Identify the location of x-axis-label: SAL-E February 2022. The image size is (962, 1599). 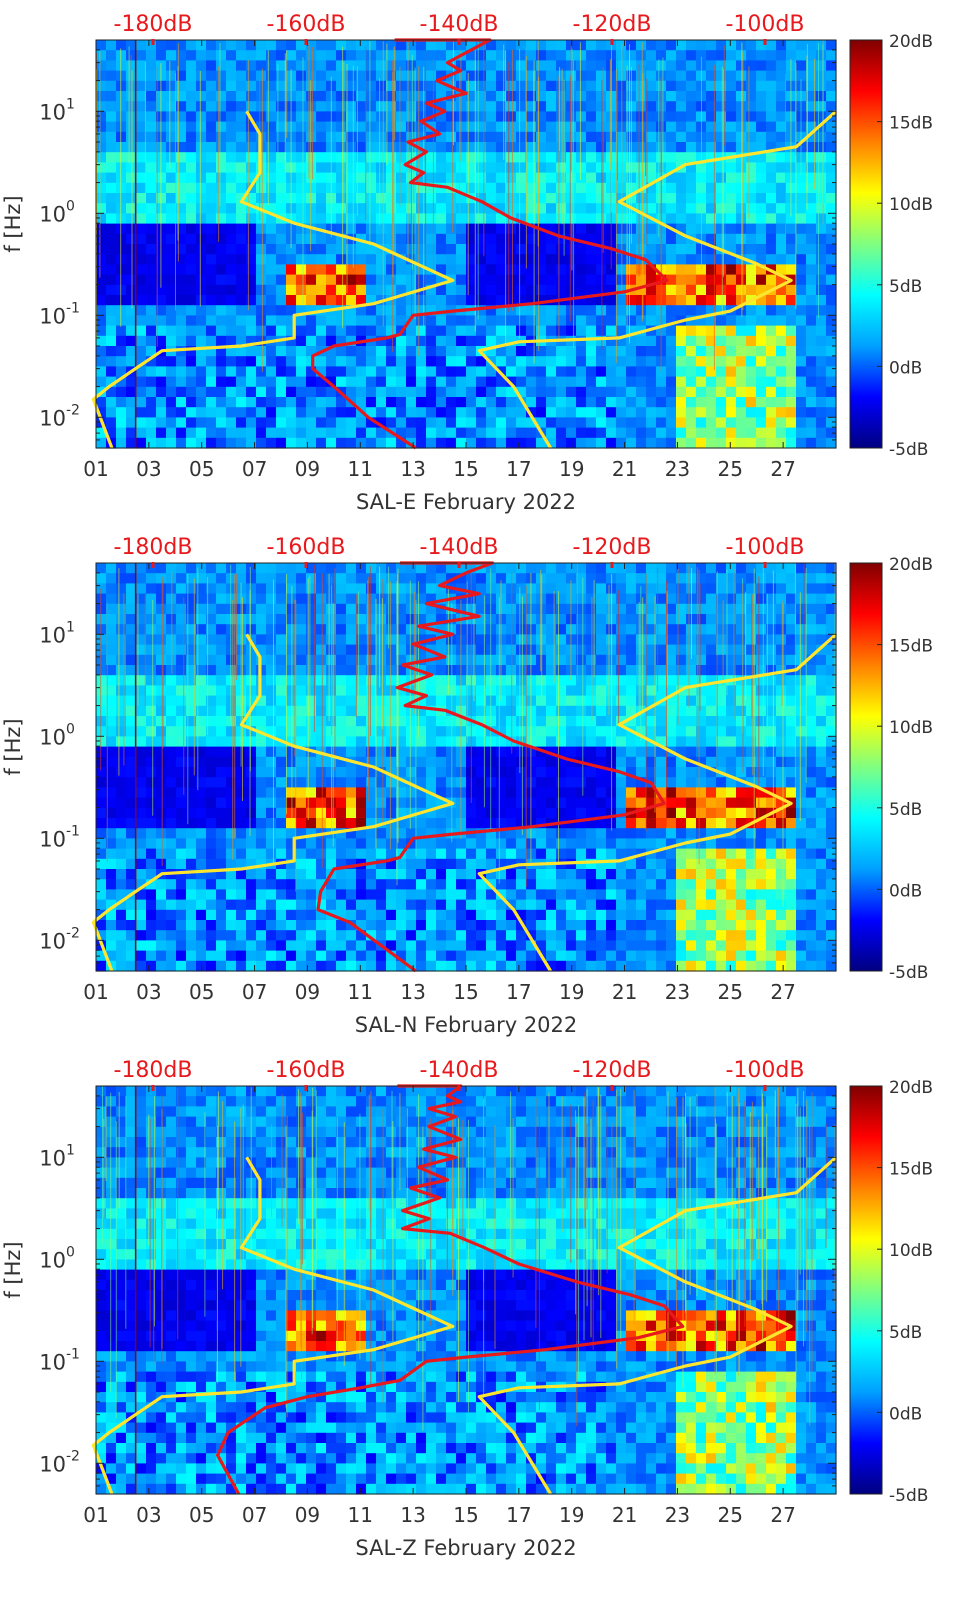
(466, 502).